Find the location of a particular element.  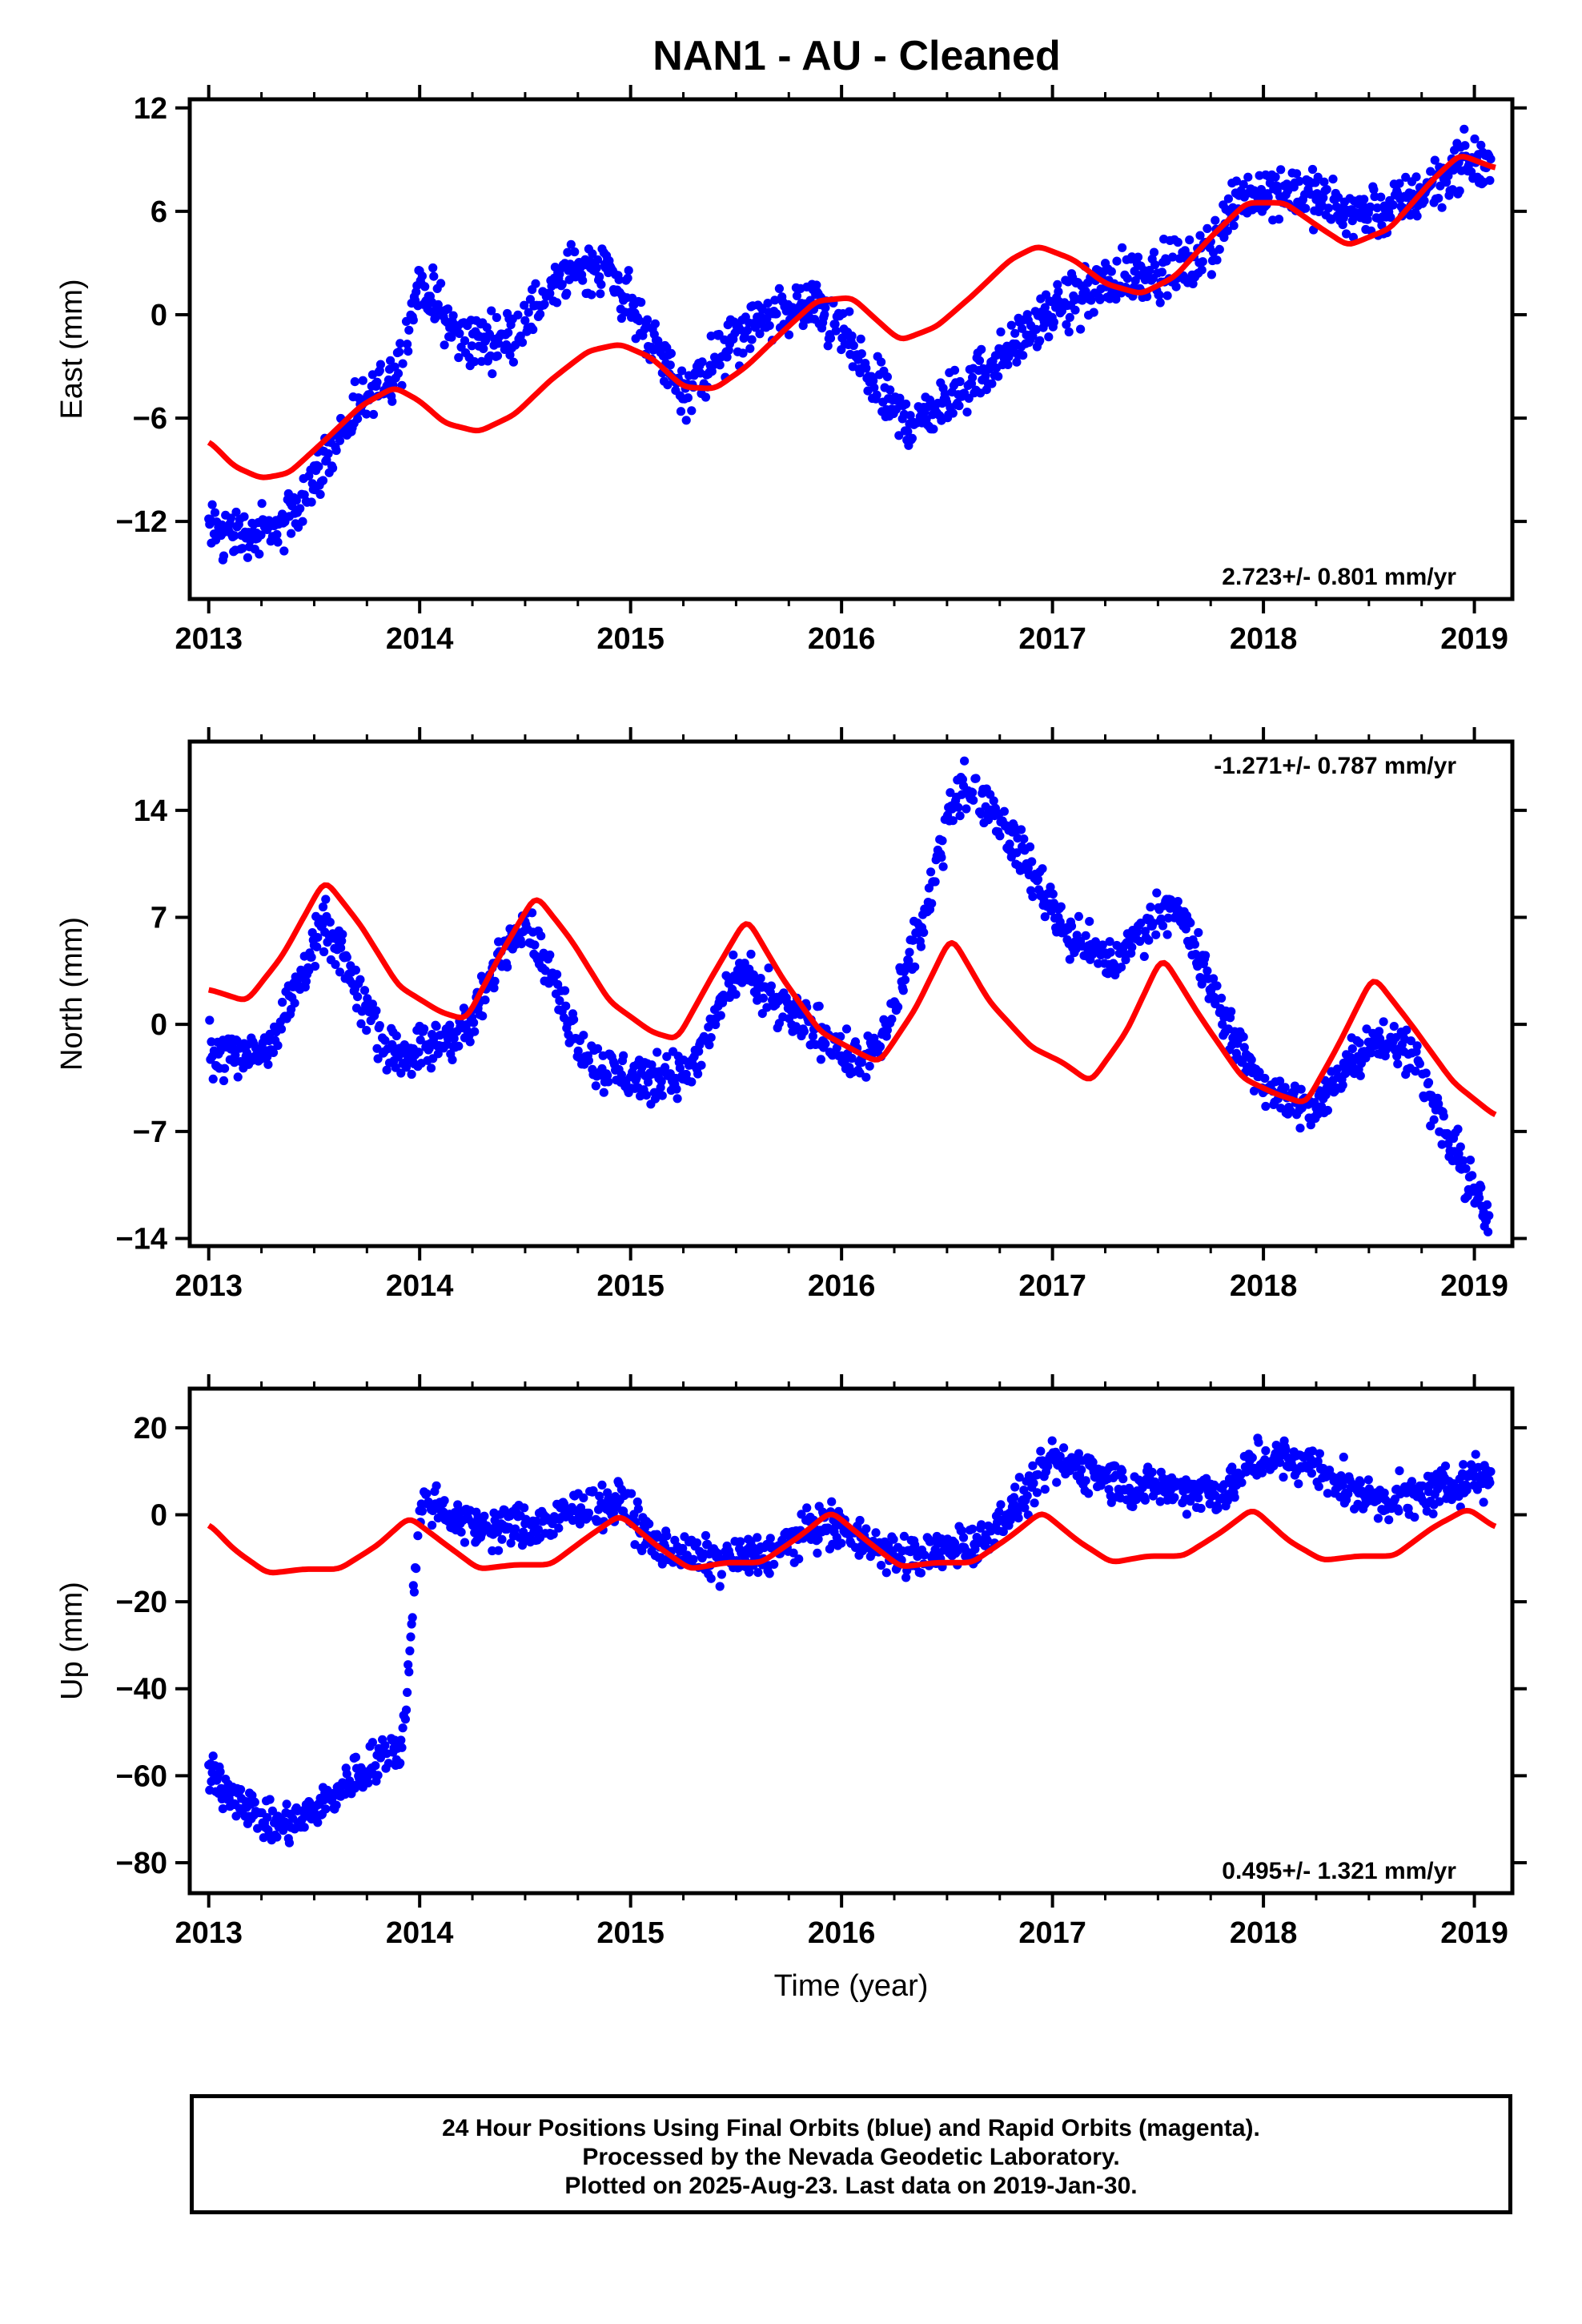

y-axis-label: North (mm) is located at coordinates (72, 994).